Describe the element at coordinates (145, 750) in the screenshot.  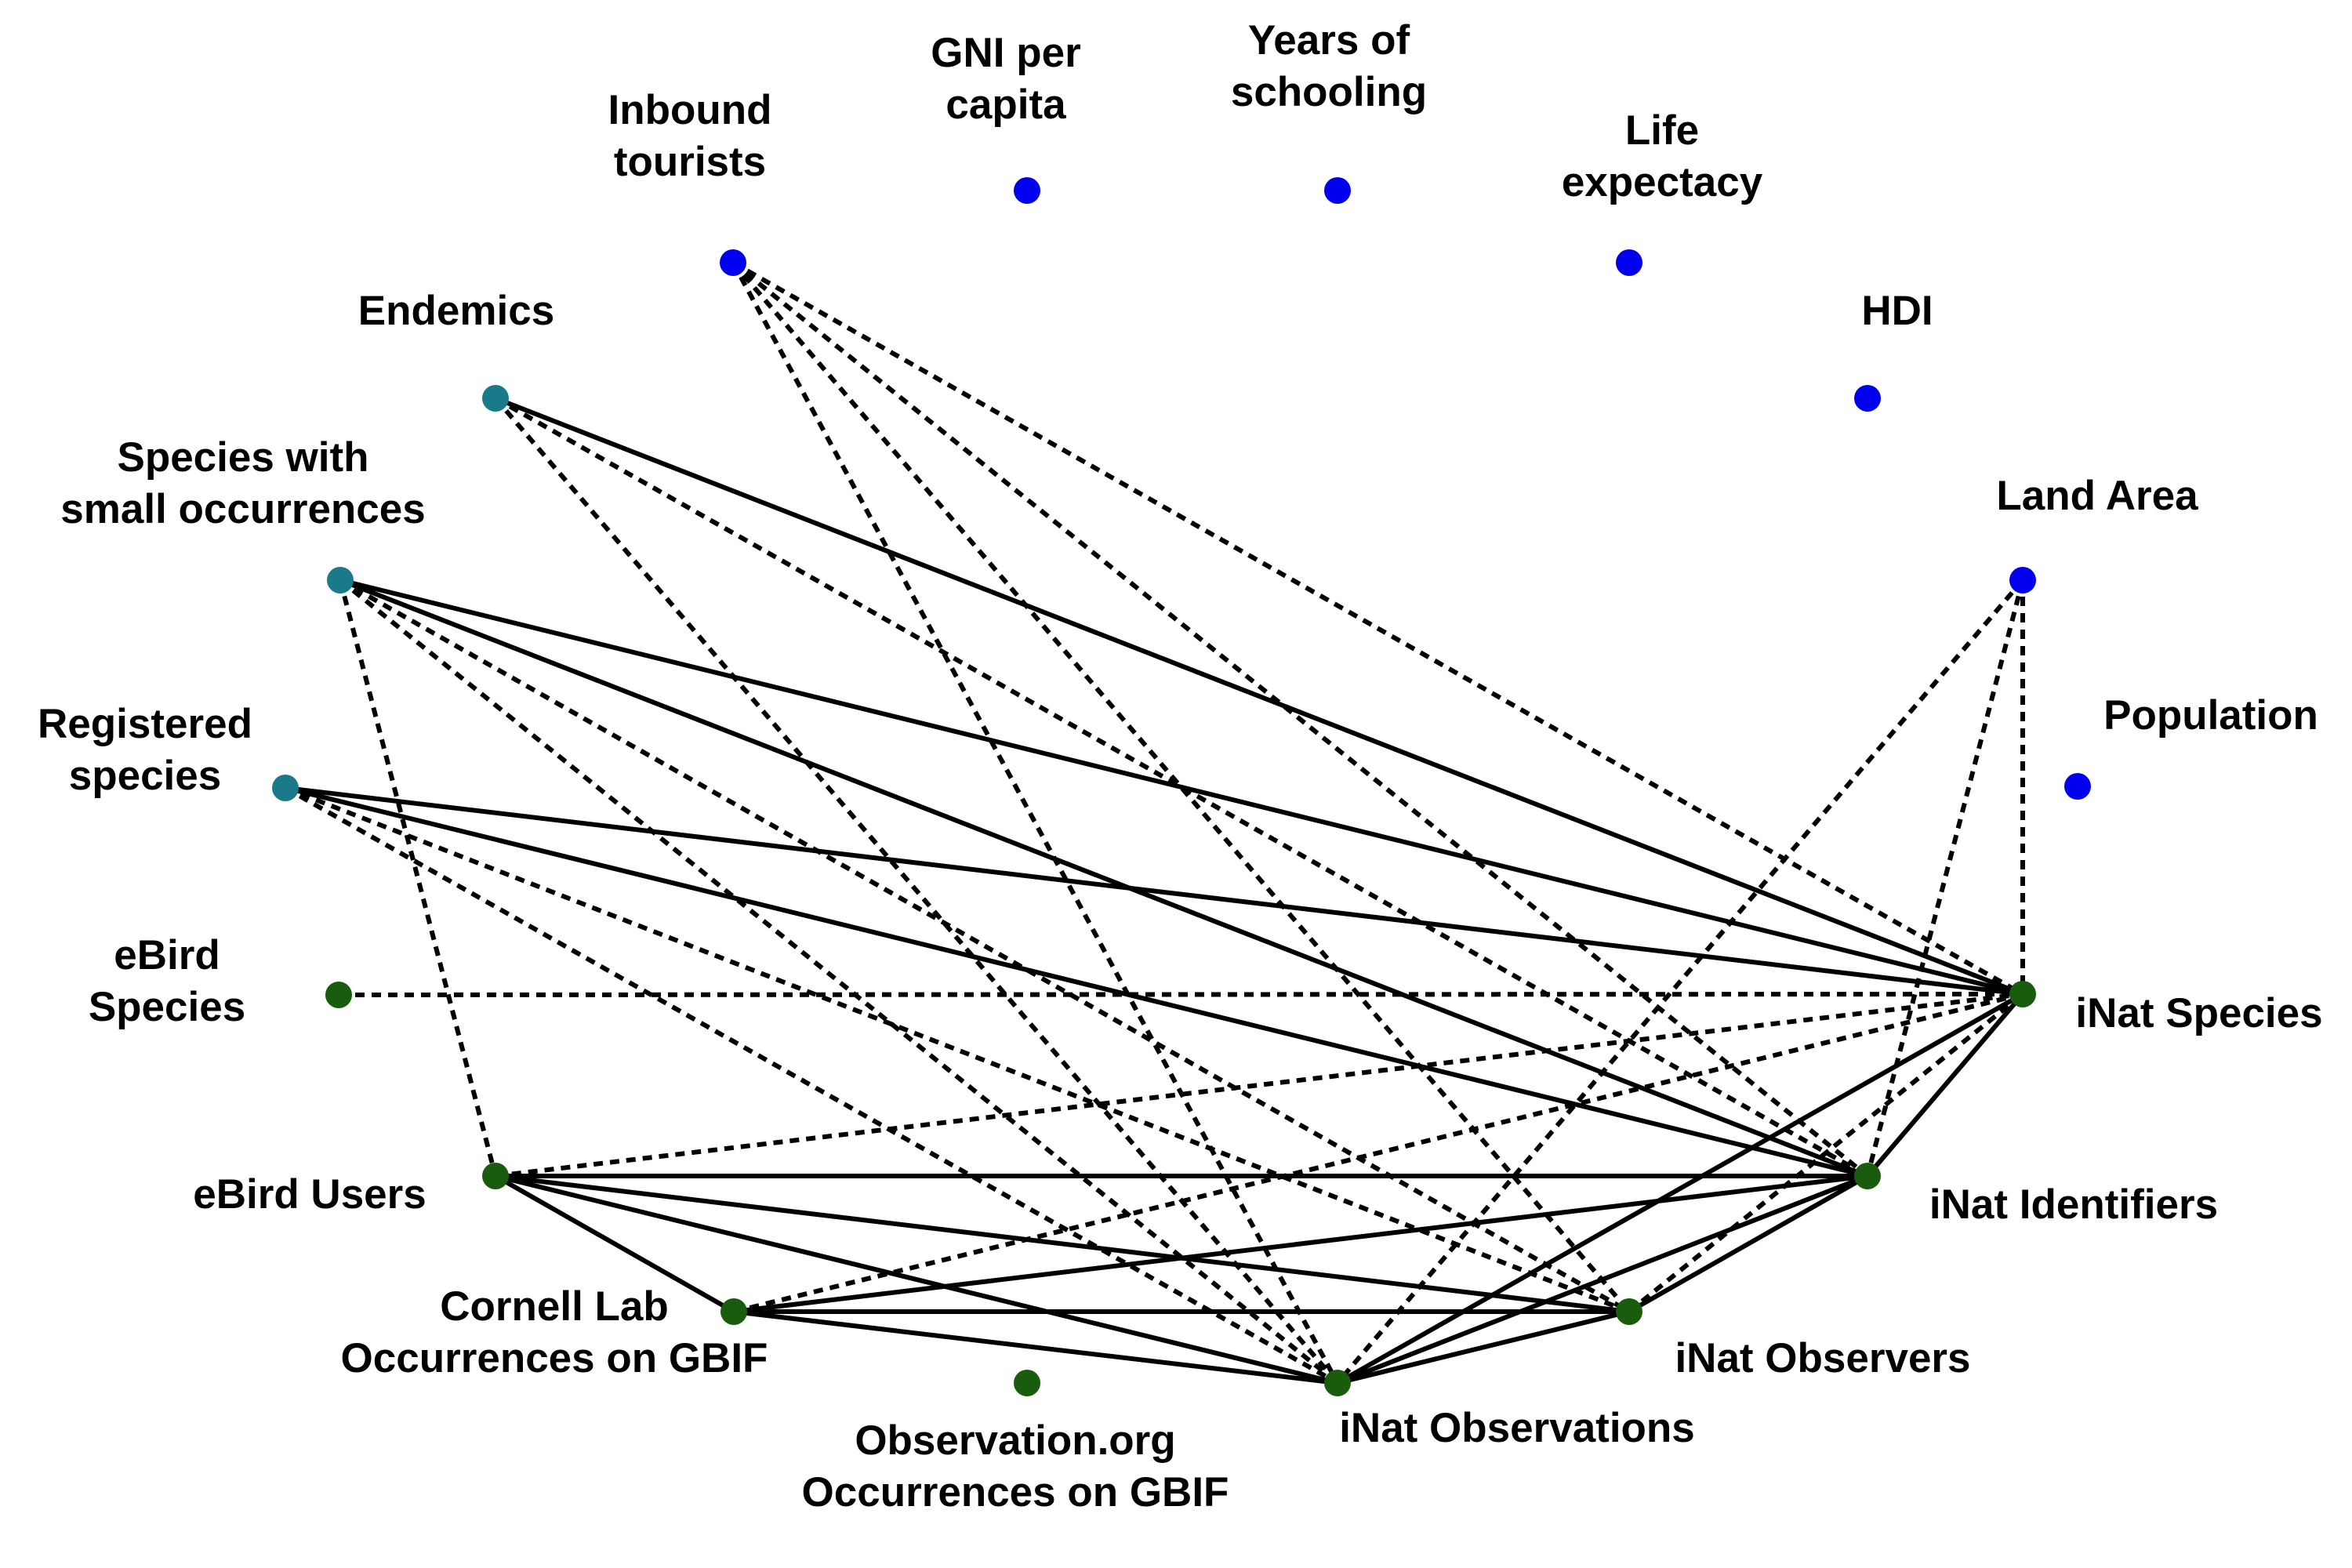
I see `node-label-registered: Registered species` at that location.